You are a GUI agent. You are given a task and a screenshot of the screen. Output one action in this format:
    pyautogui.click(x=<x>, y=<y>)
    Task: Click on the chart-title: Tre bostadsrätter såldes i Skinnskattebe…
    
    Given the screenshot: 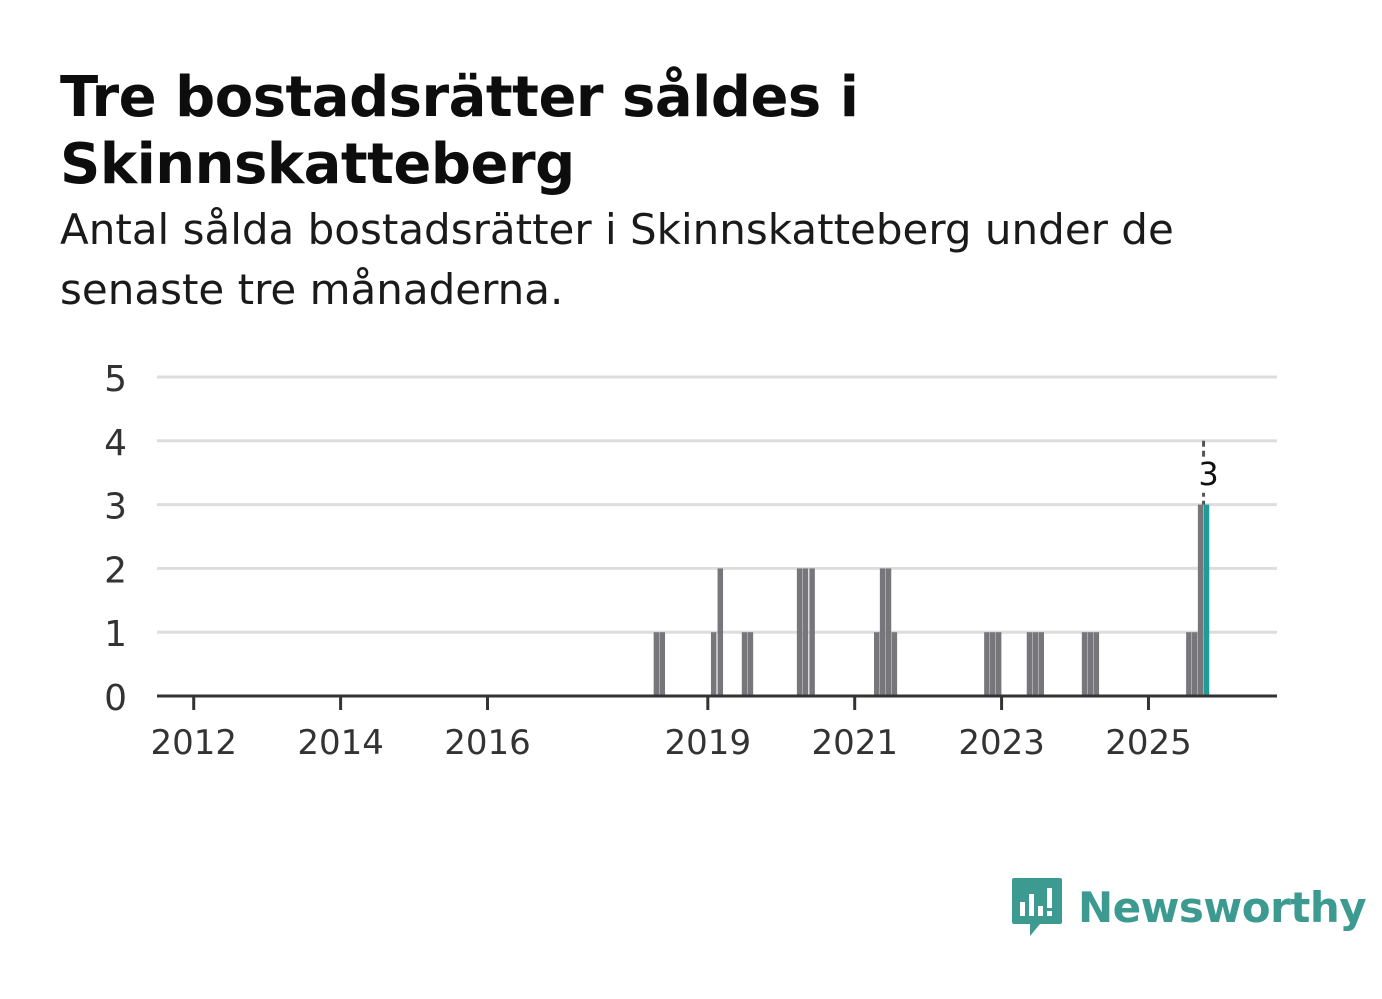 What is the action you would take?
    pyautogui.click(x=459, y=131)
    